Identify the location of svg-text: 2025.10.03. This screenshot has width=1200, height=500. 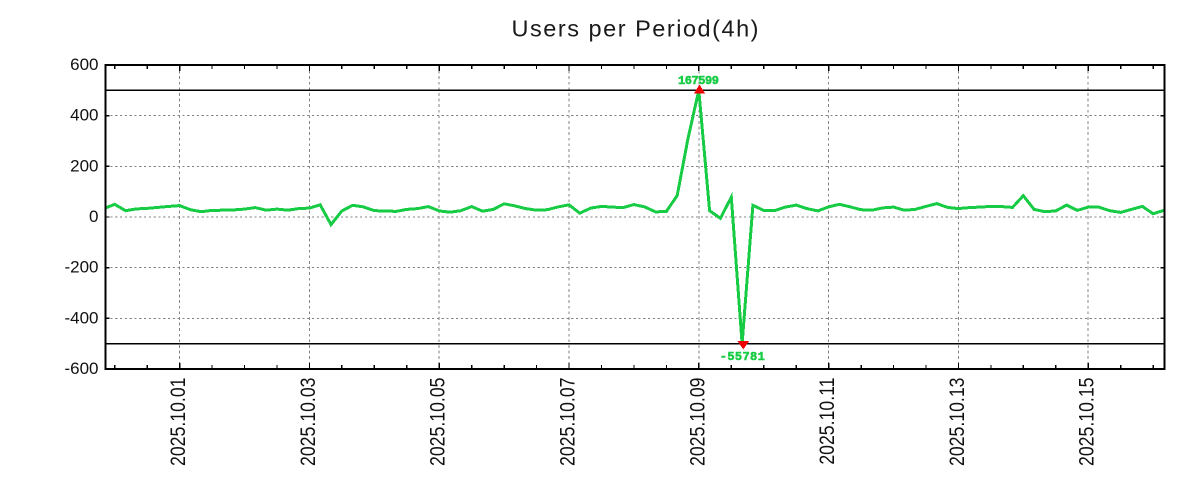
(308, 421).